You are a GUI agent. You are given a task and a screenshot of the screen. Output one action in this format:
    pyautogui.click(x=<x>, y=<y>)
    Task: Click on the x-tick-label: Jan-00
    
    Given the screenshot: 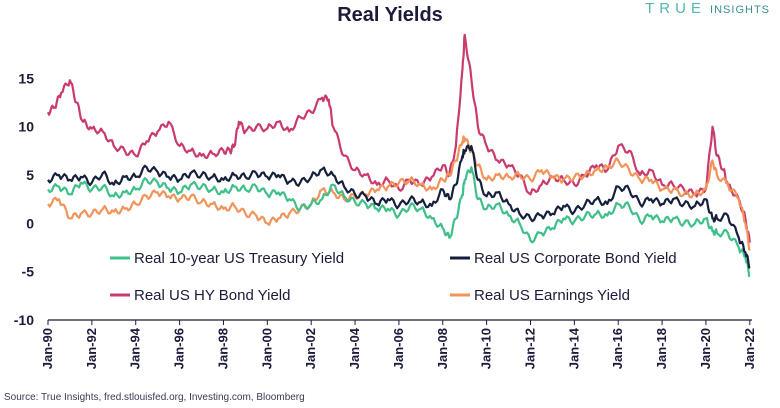 What is the action you would take?
    pyautogui.click(x=266, y=348)
    